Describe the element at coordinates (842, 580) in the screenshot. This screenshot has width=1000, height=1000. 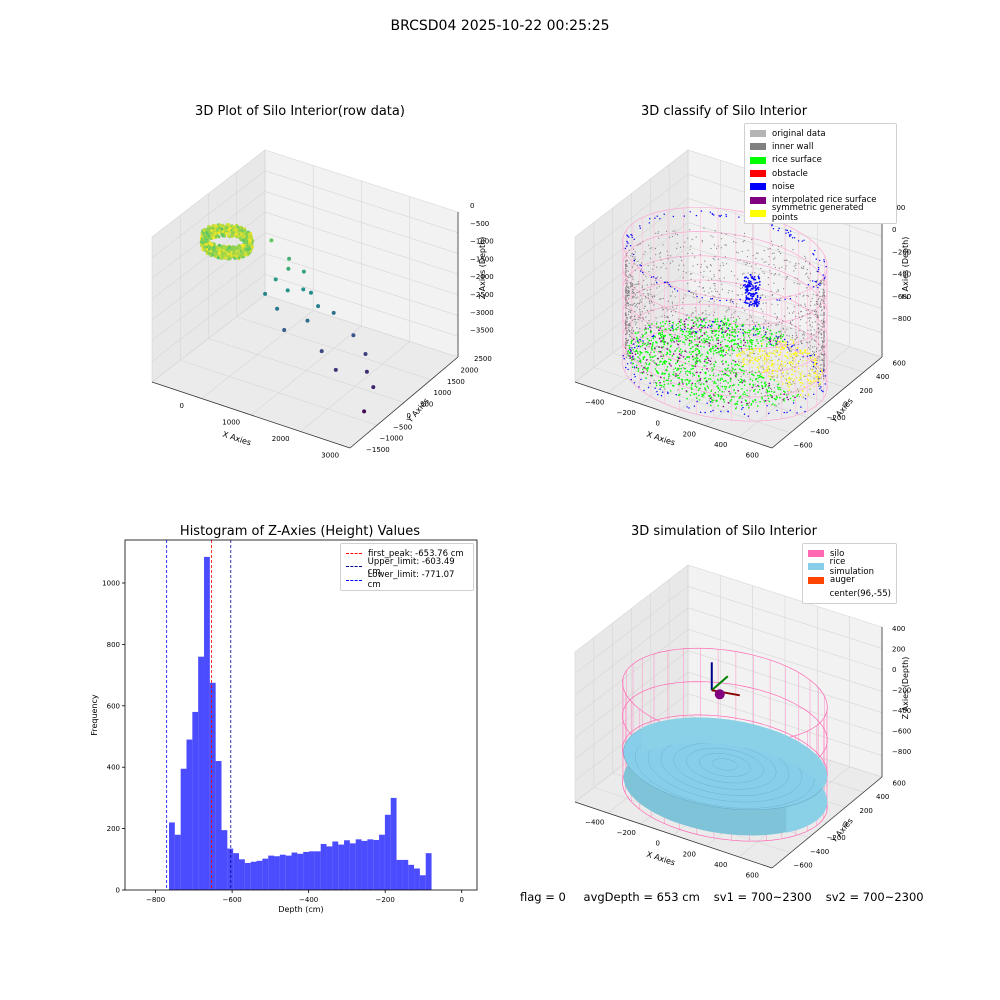
I see `legend-label: auger` at that location.